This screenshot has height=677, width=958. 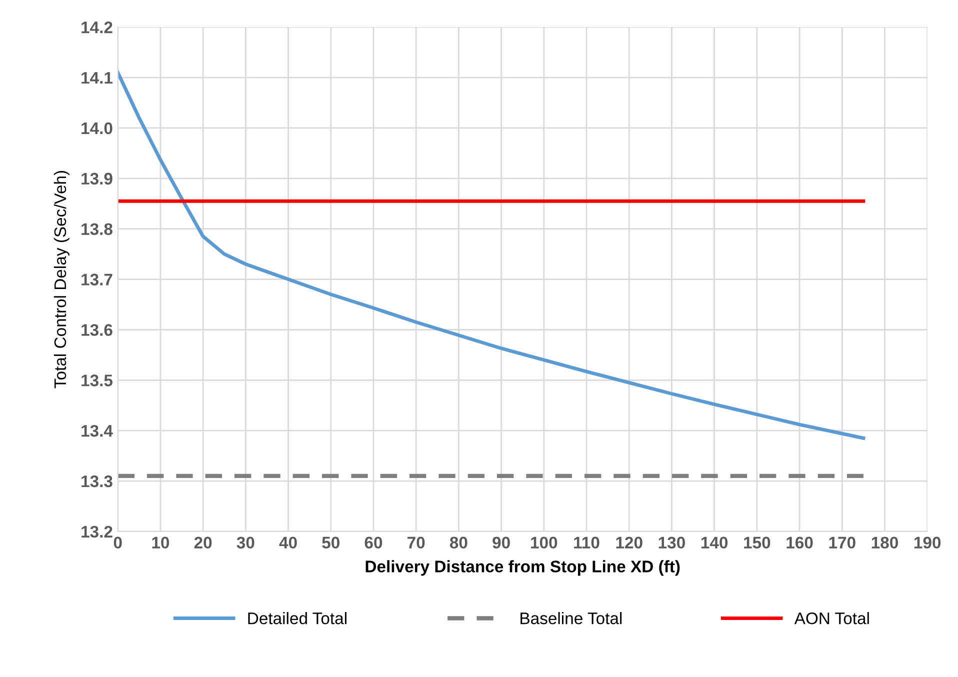 I want to click on x-tick-label: 190, so click(x=927, y=542).